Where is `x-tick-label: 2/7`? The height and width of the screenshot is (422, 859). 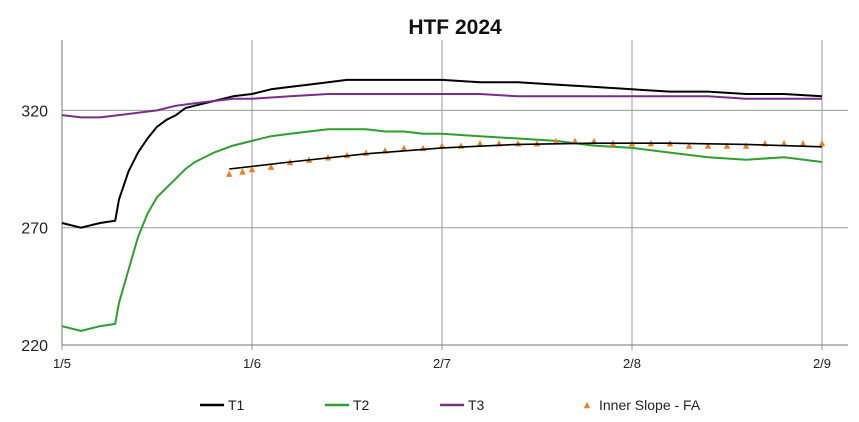 x-tick-label: 2/7 is located at coordinates (442, 363).